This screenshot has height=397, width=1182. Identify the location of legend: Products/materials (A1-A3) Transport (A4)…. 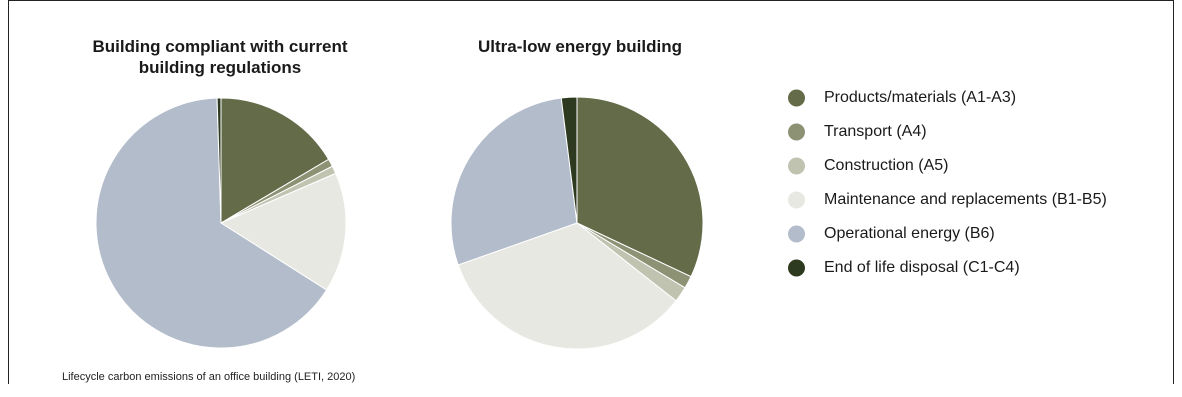
(953, 190).